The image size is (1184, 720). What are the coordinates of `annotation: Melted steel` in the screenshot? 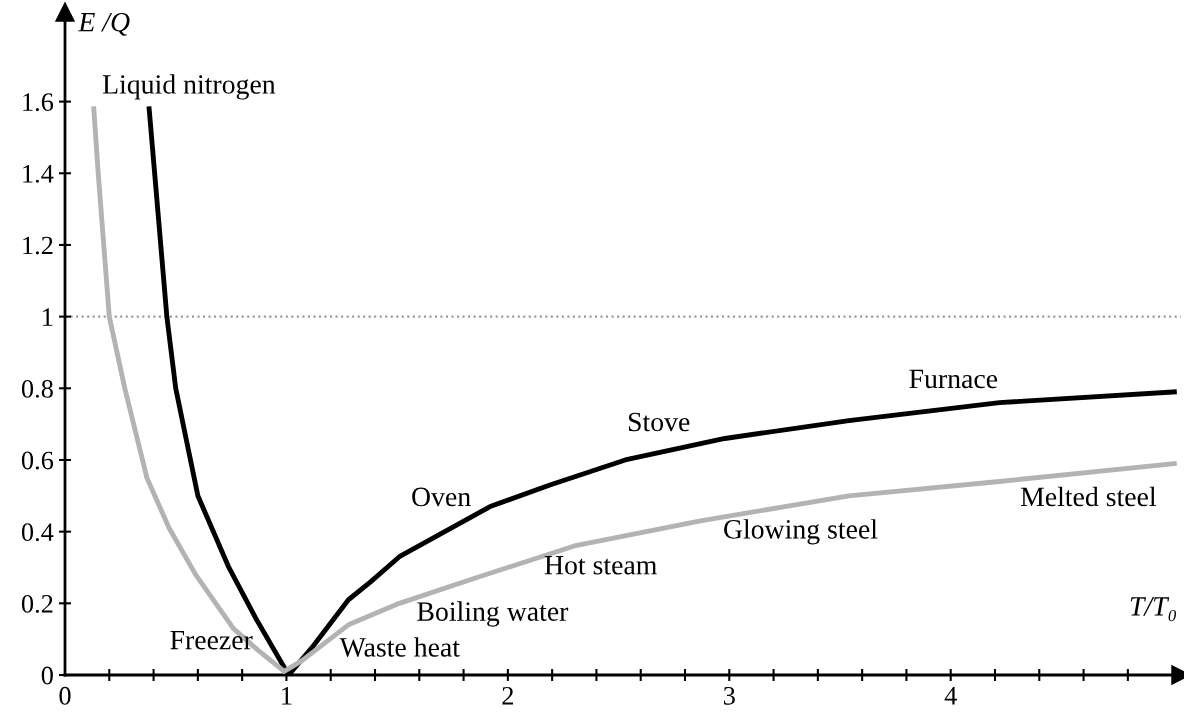 It's located at (1088, 496).